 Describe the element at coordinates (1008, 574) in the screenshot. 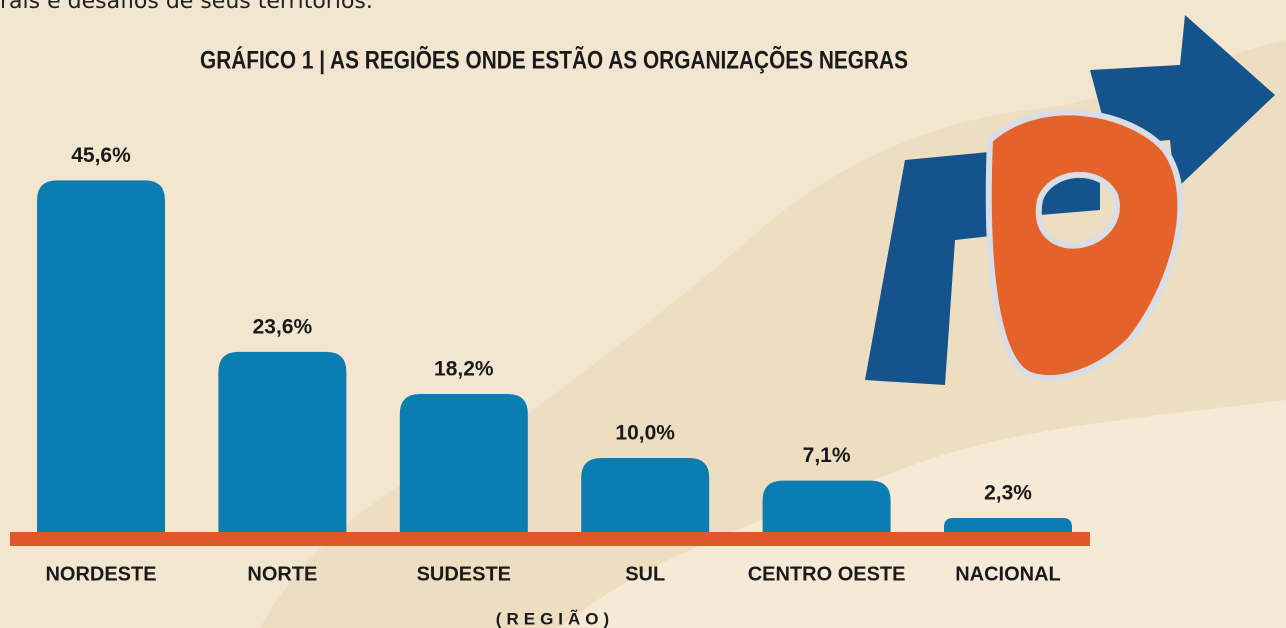

I see `x-tick-label: NACIONAL` at that location.